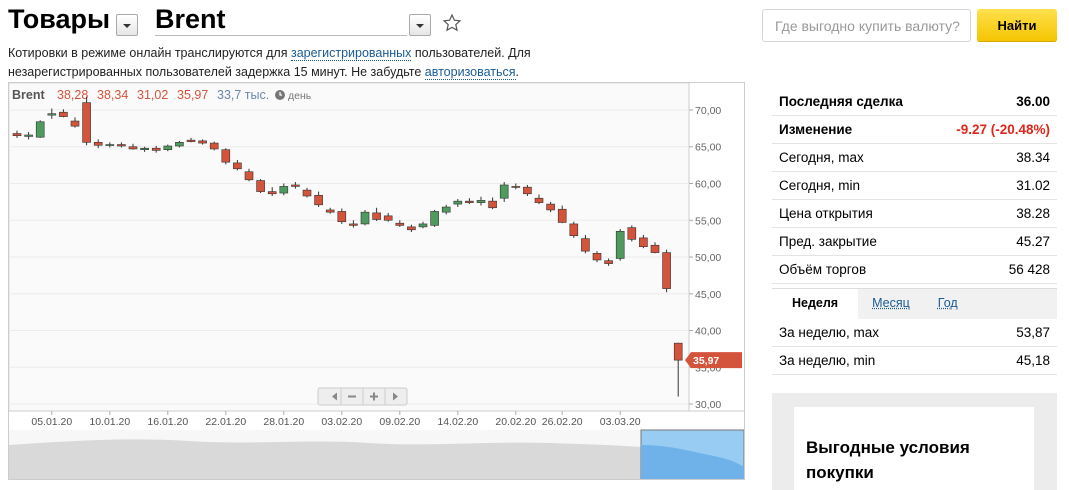 The image size is (1069, 490). Describe the element at coordinates (351, 53) in the screenshot. I see `register-link: зарегистрированных` at that location.